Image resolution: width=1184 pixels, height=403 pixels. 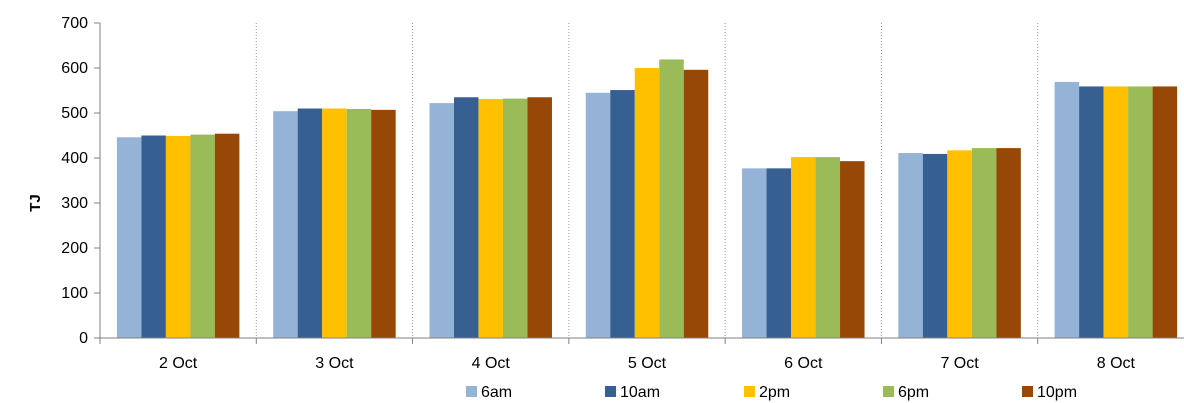 I want to click on bar-6am-4-Oct, so click(x=441, y=220).